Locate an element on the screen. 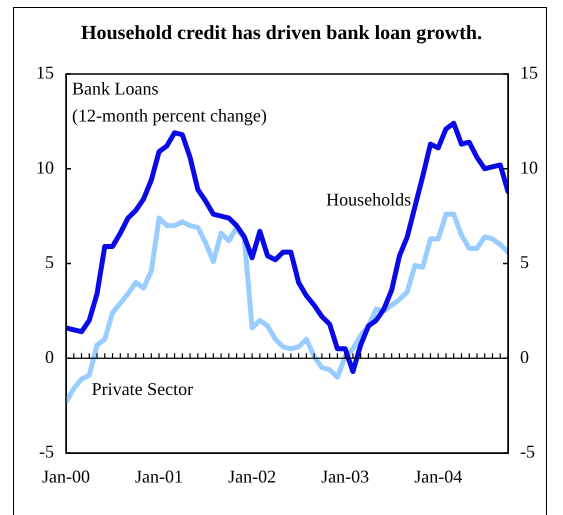  y2-tick-label: 15 is located at coordinates (529, 72).